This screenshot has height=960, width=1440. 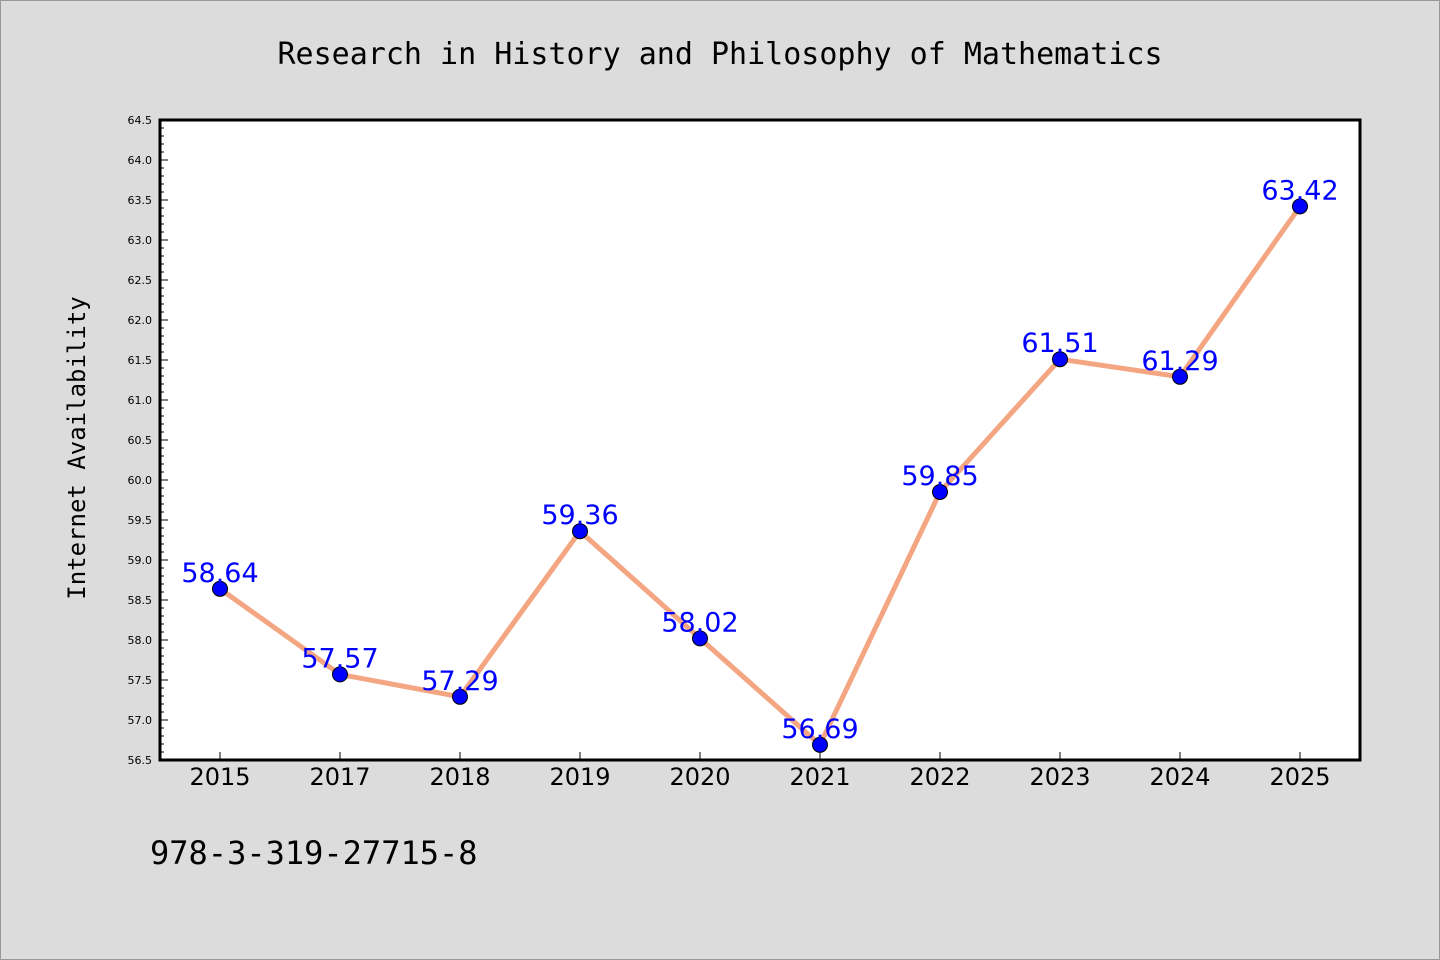 I want to click on x-tick-label: 2021, so click(x=819, y=777).